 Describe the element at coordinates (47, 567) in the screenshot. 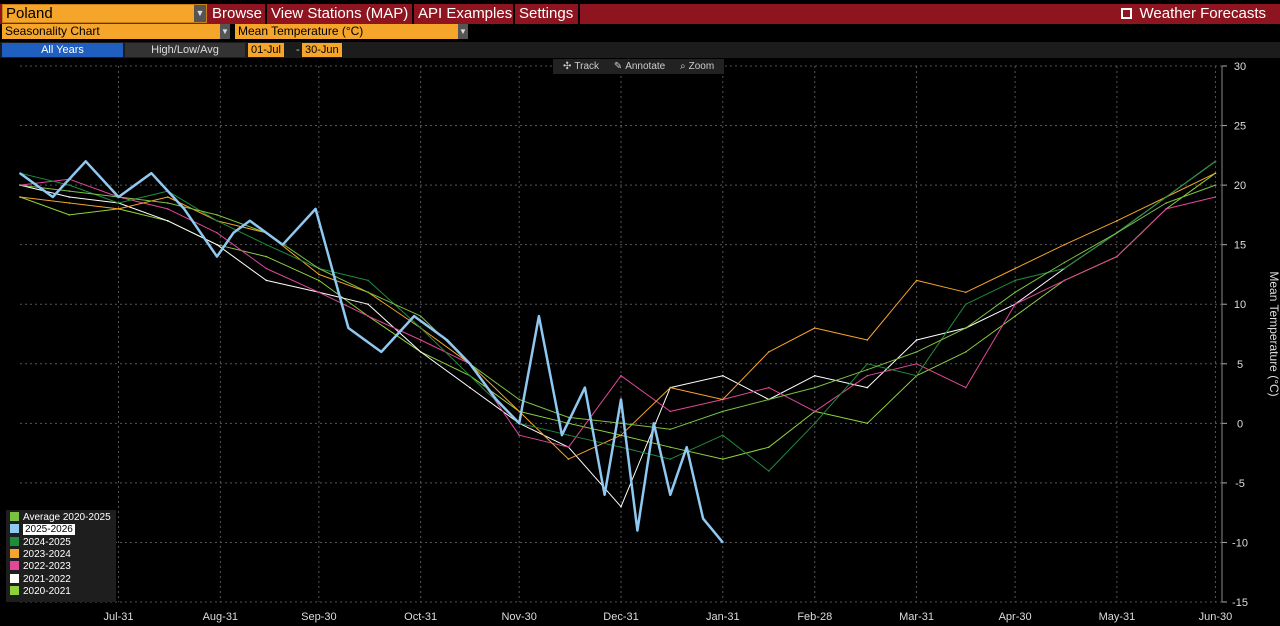

I see `legend-label: 2022-2023` at that location.